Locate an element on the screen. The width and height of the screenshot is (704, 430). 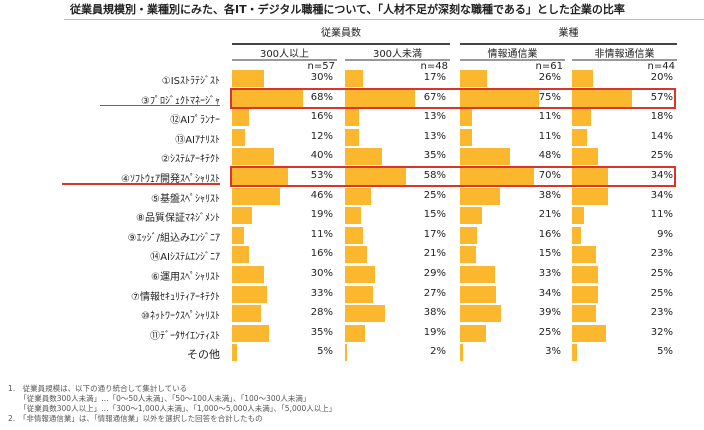
data-label: 23% is located at coordinates (661, 254).